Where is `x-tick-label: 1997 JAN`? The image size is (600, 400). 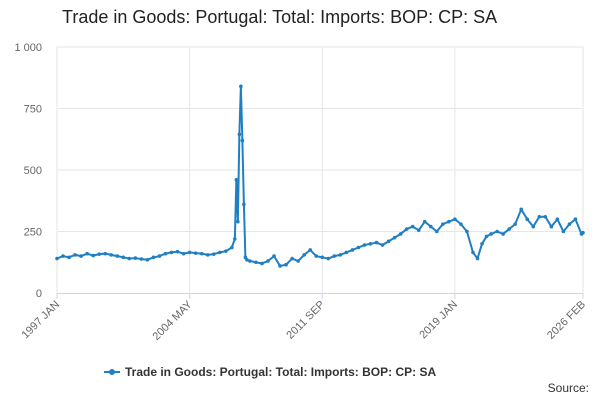 x-tick-label: 1997 JAN is located at coordinates (40, 320).